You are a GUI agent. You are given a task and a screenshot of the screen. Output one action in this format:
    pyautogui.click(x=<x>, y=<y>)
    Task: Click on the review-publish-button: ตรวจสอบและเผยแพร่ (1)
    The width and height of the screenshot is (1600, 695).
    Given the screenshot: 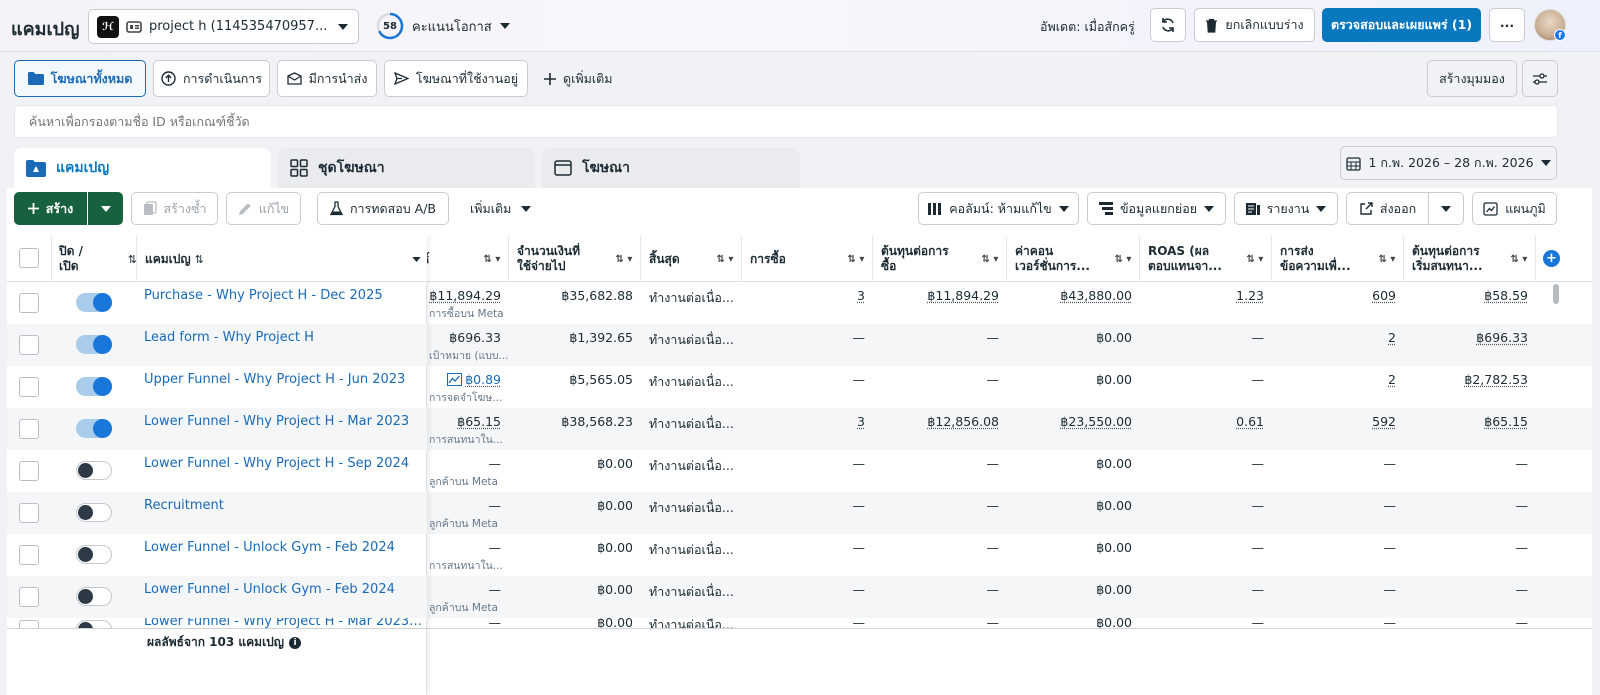 What is the action you would take?
    pyautogui.click(x=1401, y=25)
    